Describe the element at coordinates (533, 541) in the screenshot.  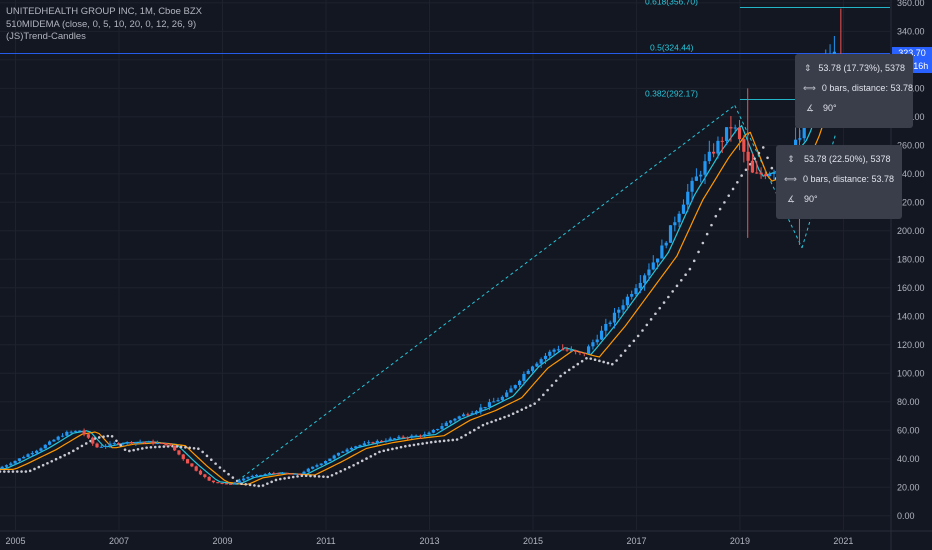
I see `time-tick-label: 2015` at that location.